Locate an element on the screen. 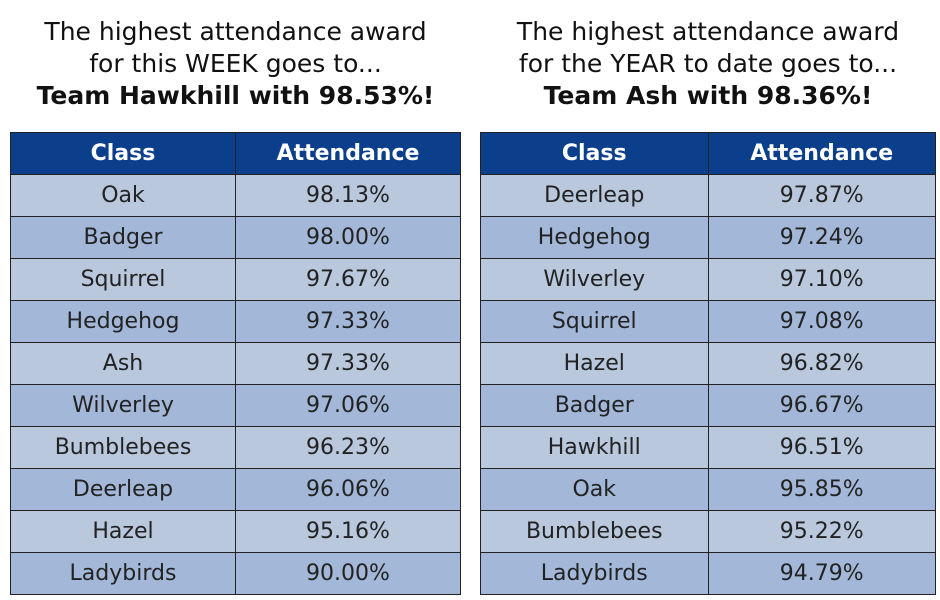 Image resolution: width=940 pixels, height=600 pixels. attendance-value: 96.67% is located at coordinates (821, 405).